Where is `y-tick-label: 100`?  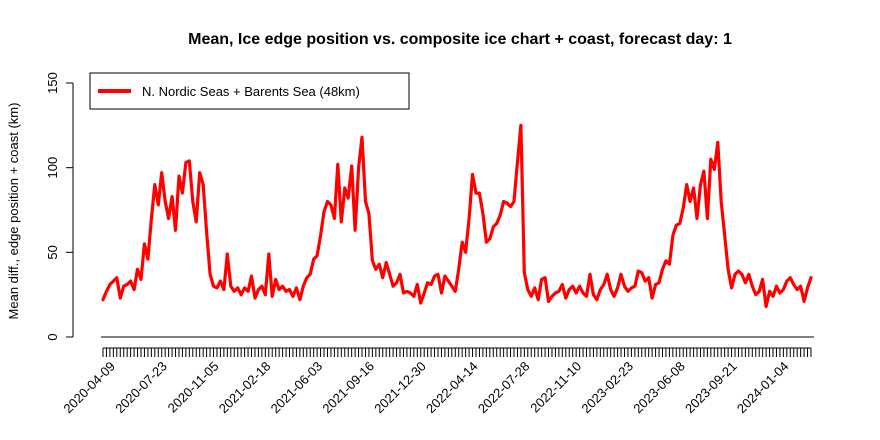 y-tick-label: 100 is located at coordinates (52, 168).